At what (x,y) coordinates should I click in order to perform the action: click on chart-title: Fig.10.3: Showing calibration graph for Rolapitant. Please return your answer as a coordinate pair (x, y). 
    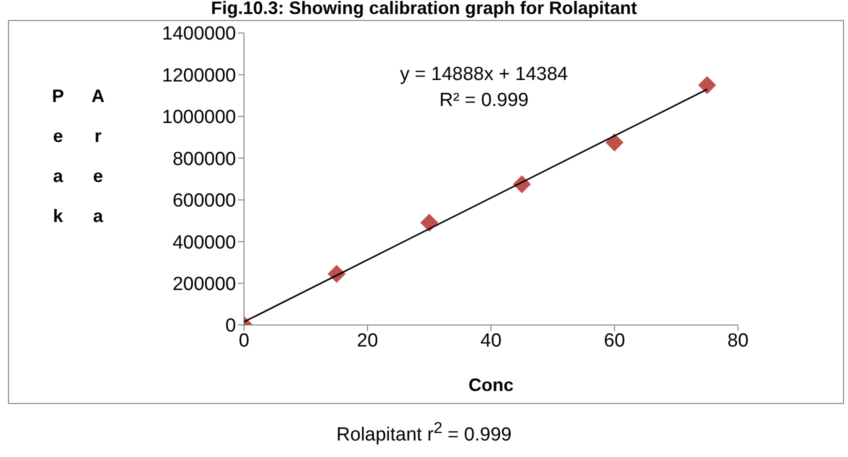
    Looking at the image, I should click on (424, 9).